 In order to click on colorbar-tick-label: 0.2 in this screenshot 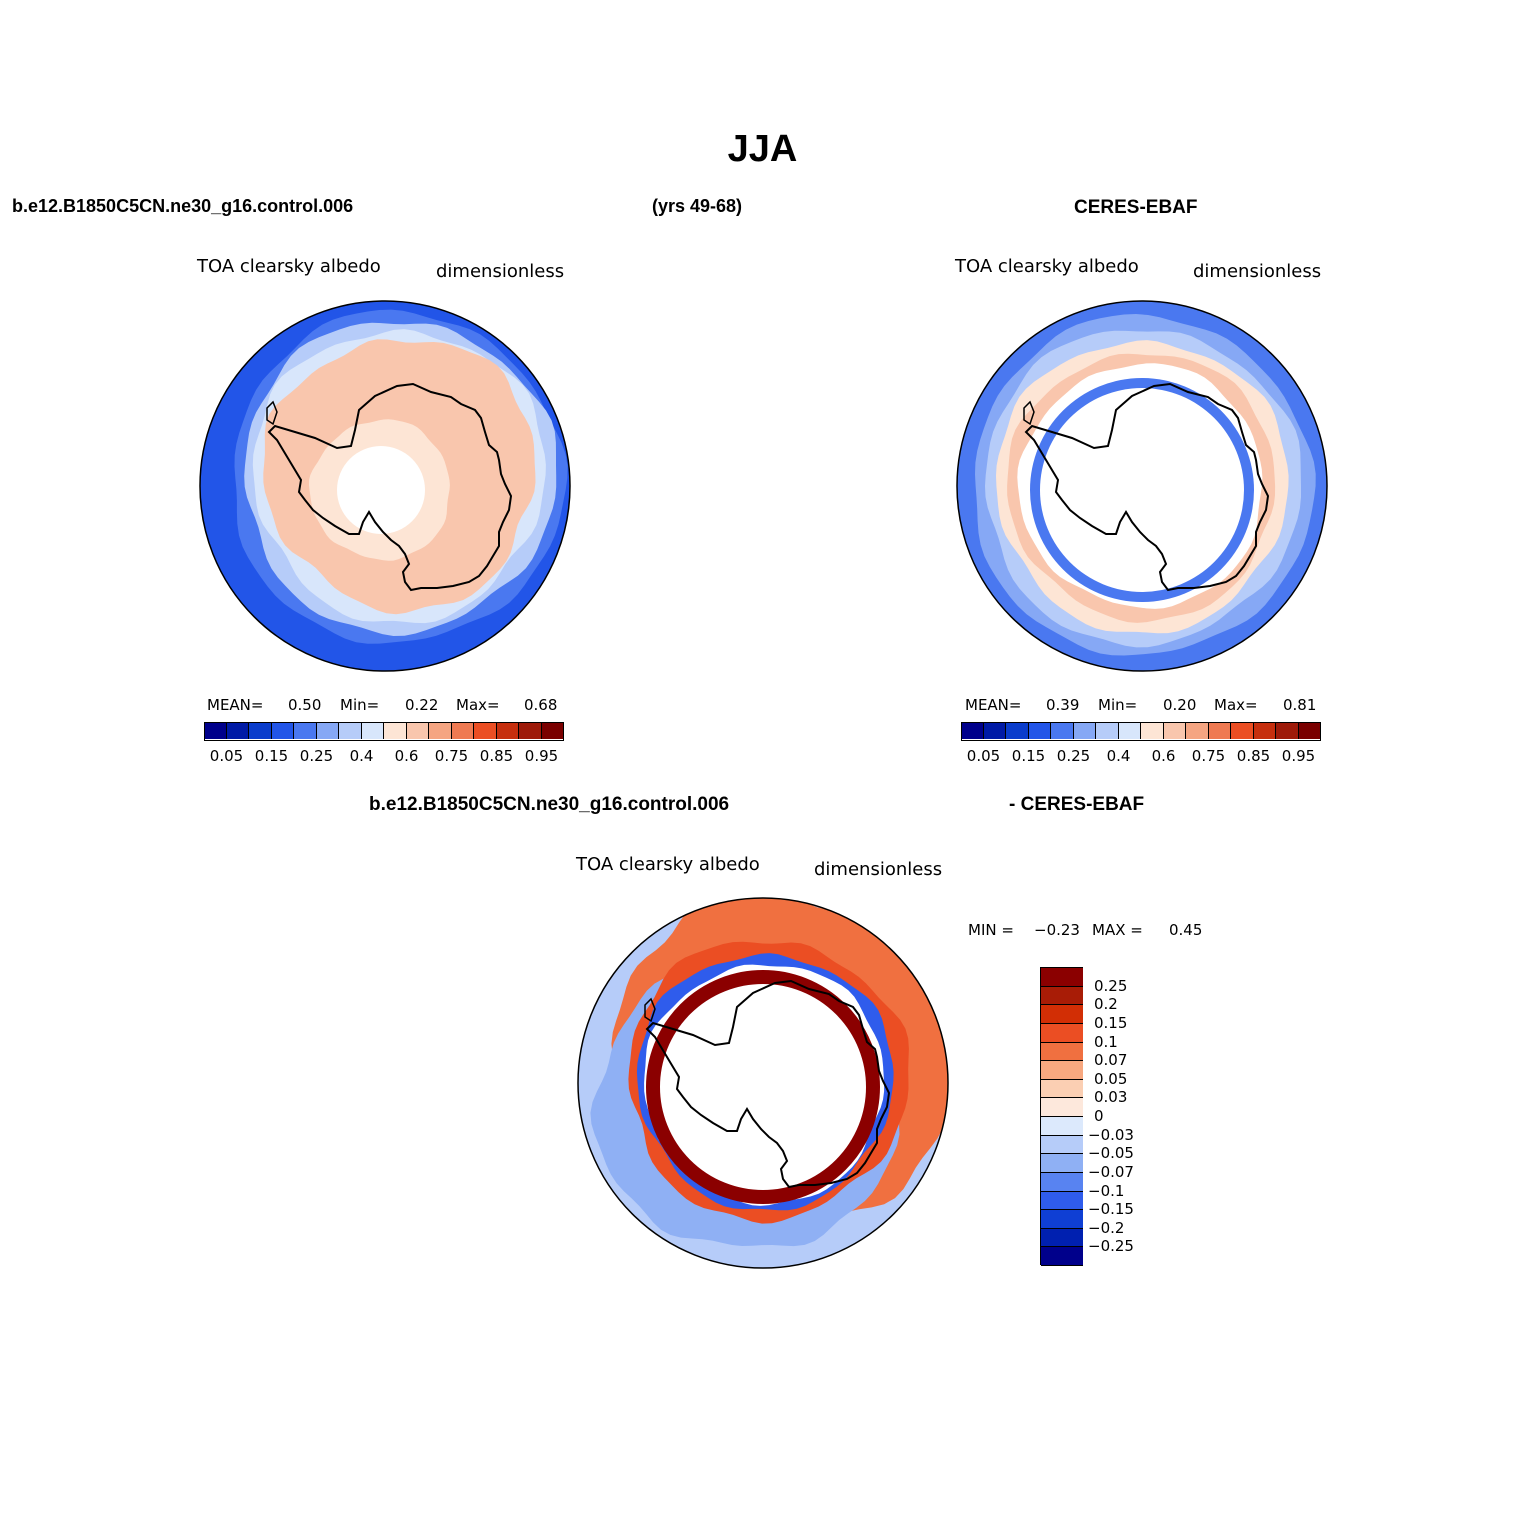, I will do `click(1106, 1004)`.